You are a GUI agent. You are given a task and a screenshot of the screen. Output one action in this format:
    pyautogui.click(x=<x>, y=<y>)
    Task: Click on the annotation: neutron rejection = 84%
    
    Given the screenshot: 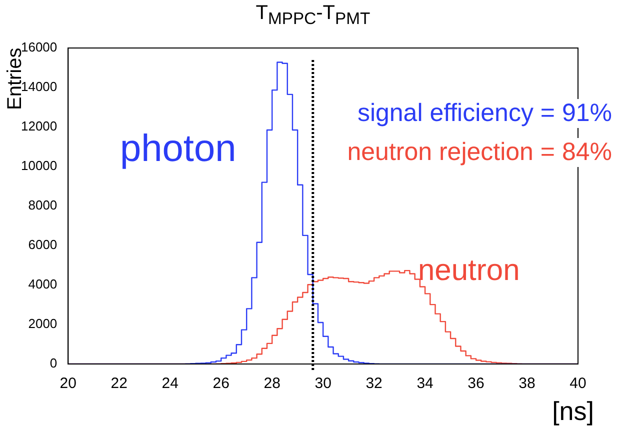 What is the action you would take?
    pyautogui.click(x=479, y=152)
    